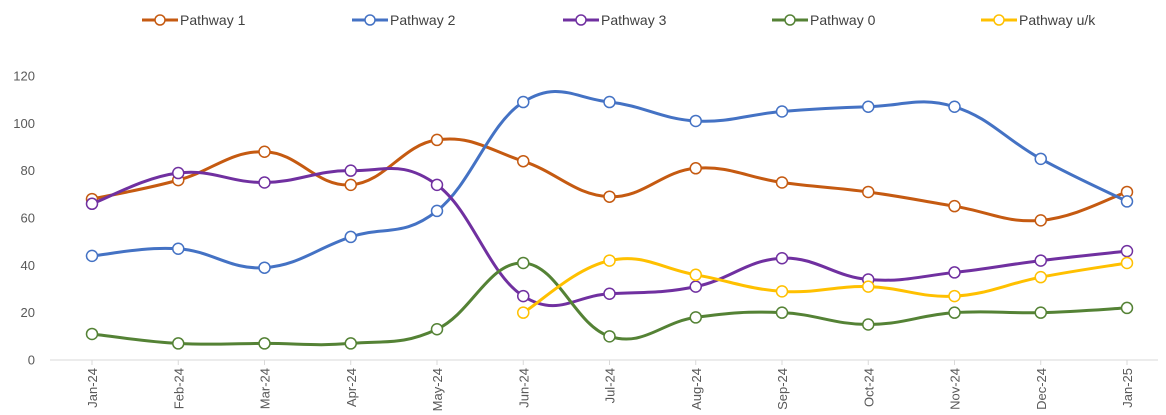  What do you see at coordinates (351, 387) in the screenshot?
I see `x-tick-label-apr-24: Apr-24` at bounding box center [351, 387].